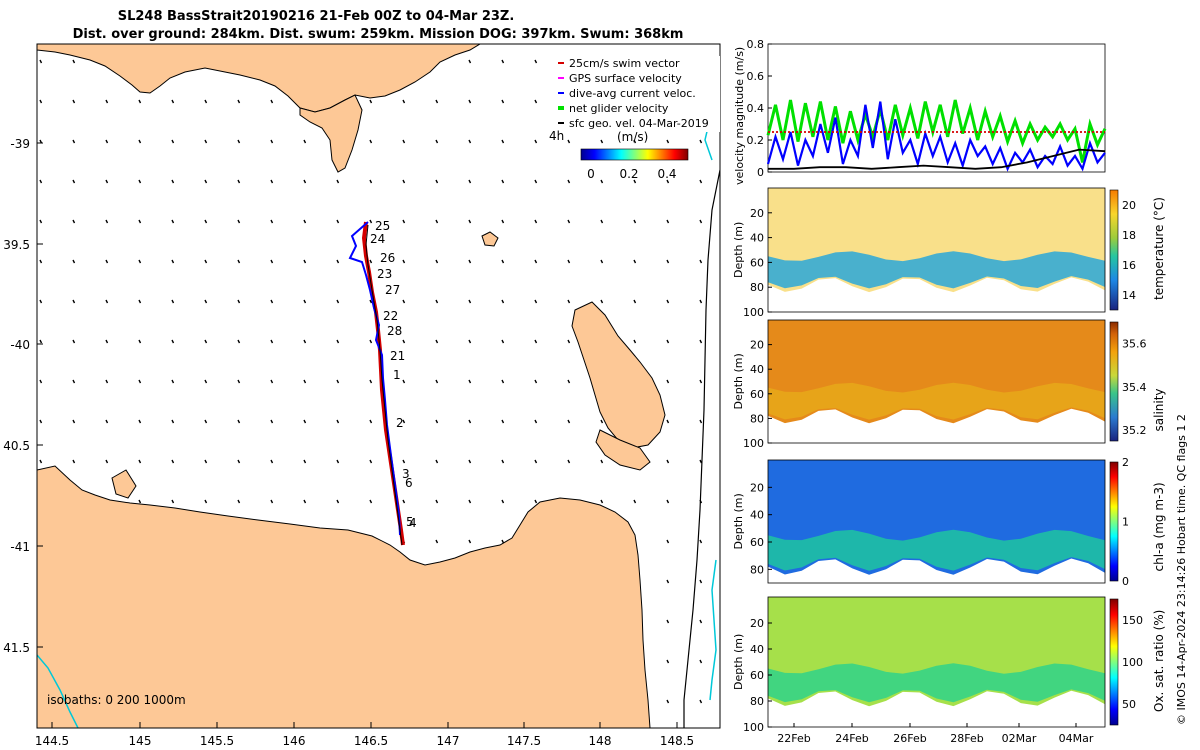 This screenshot has width=1200, height=750. What do you see at coordinates (757, 262) in the screenshot?
I see `depth-tick-label: 60` at bounding box center [757, 262].